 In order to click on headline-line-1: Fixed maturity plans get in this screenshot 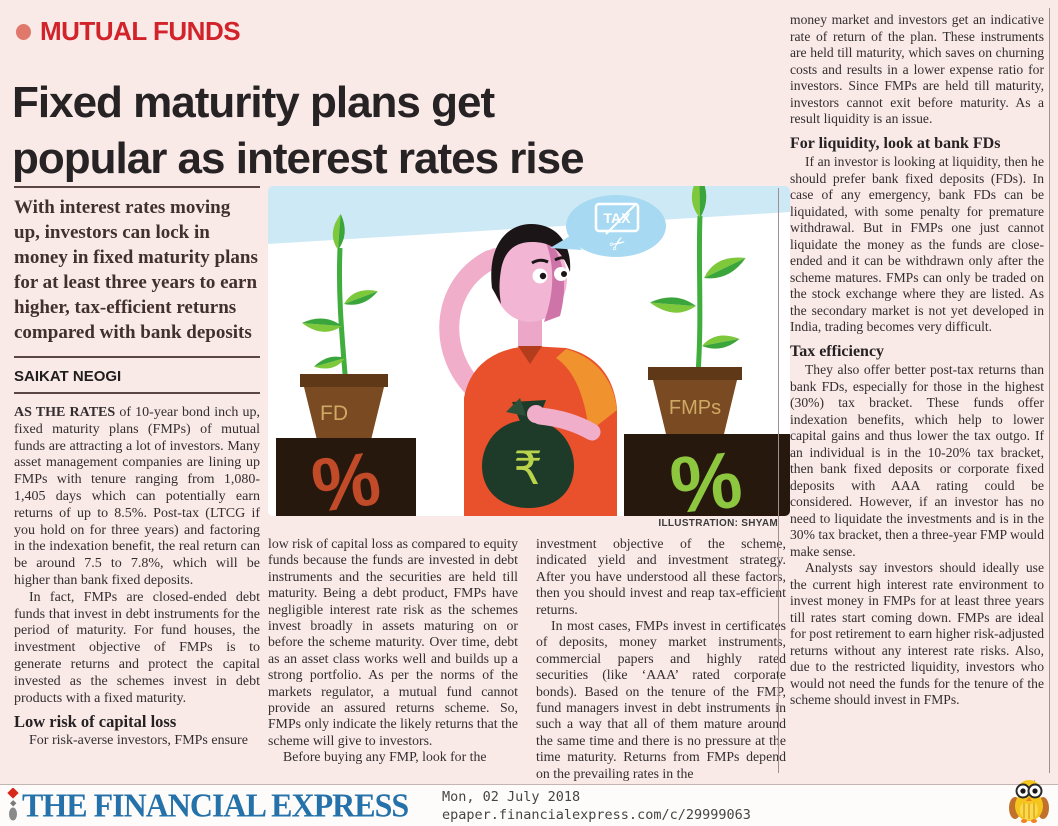, I will do `click(253, 103)`.